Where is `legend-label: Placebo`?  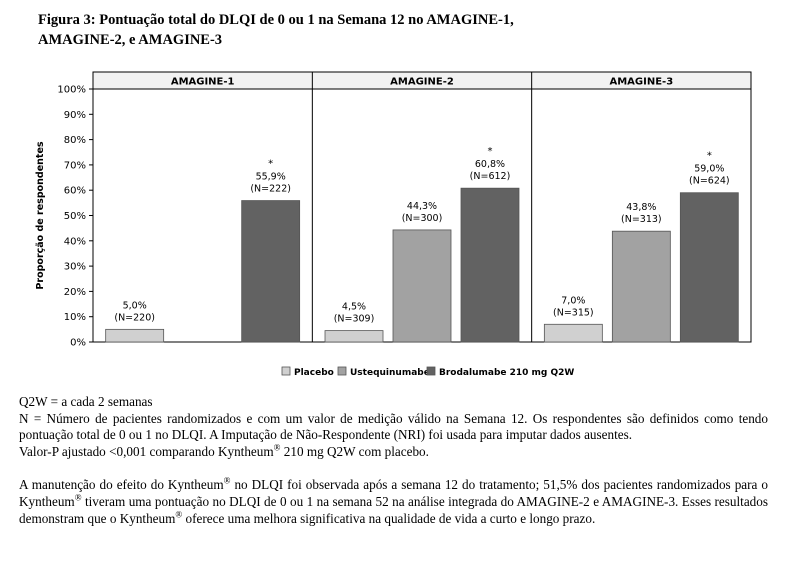
legend-label: Placebo is located at coordinates (314, 373).